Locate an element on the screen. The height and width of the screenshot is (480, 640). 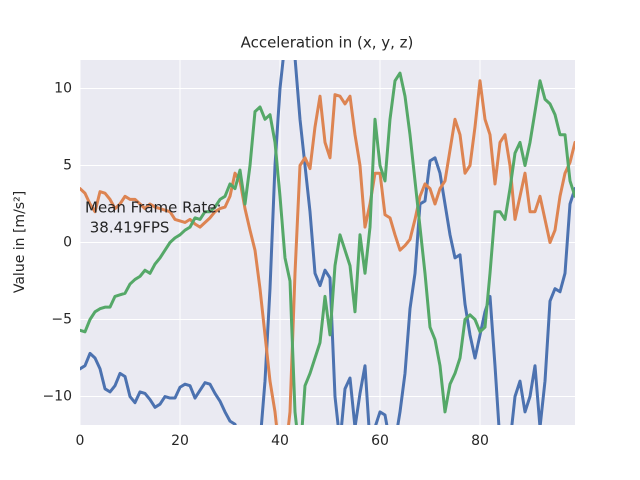
annotation: Mean Frame Rate: is located at coordinates (153, 208).